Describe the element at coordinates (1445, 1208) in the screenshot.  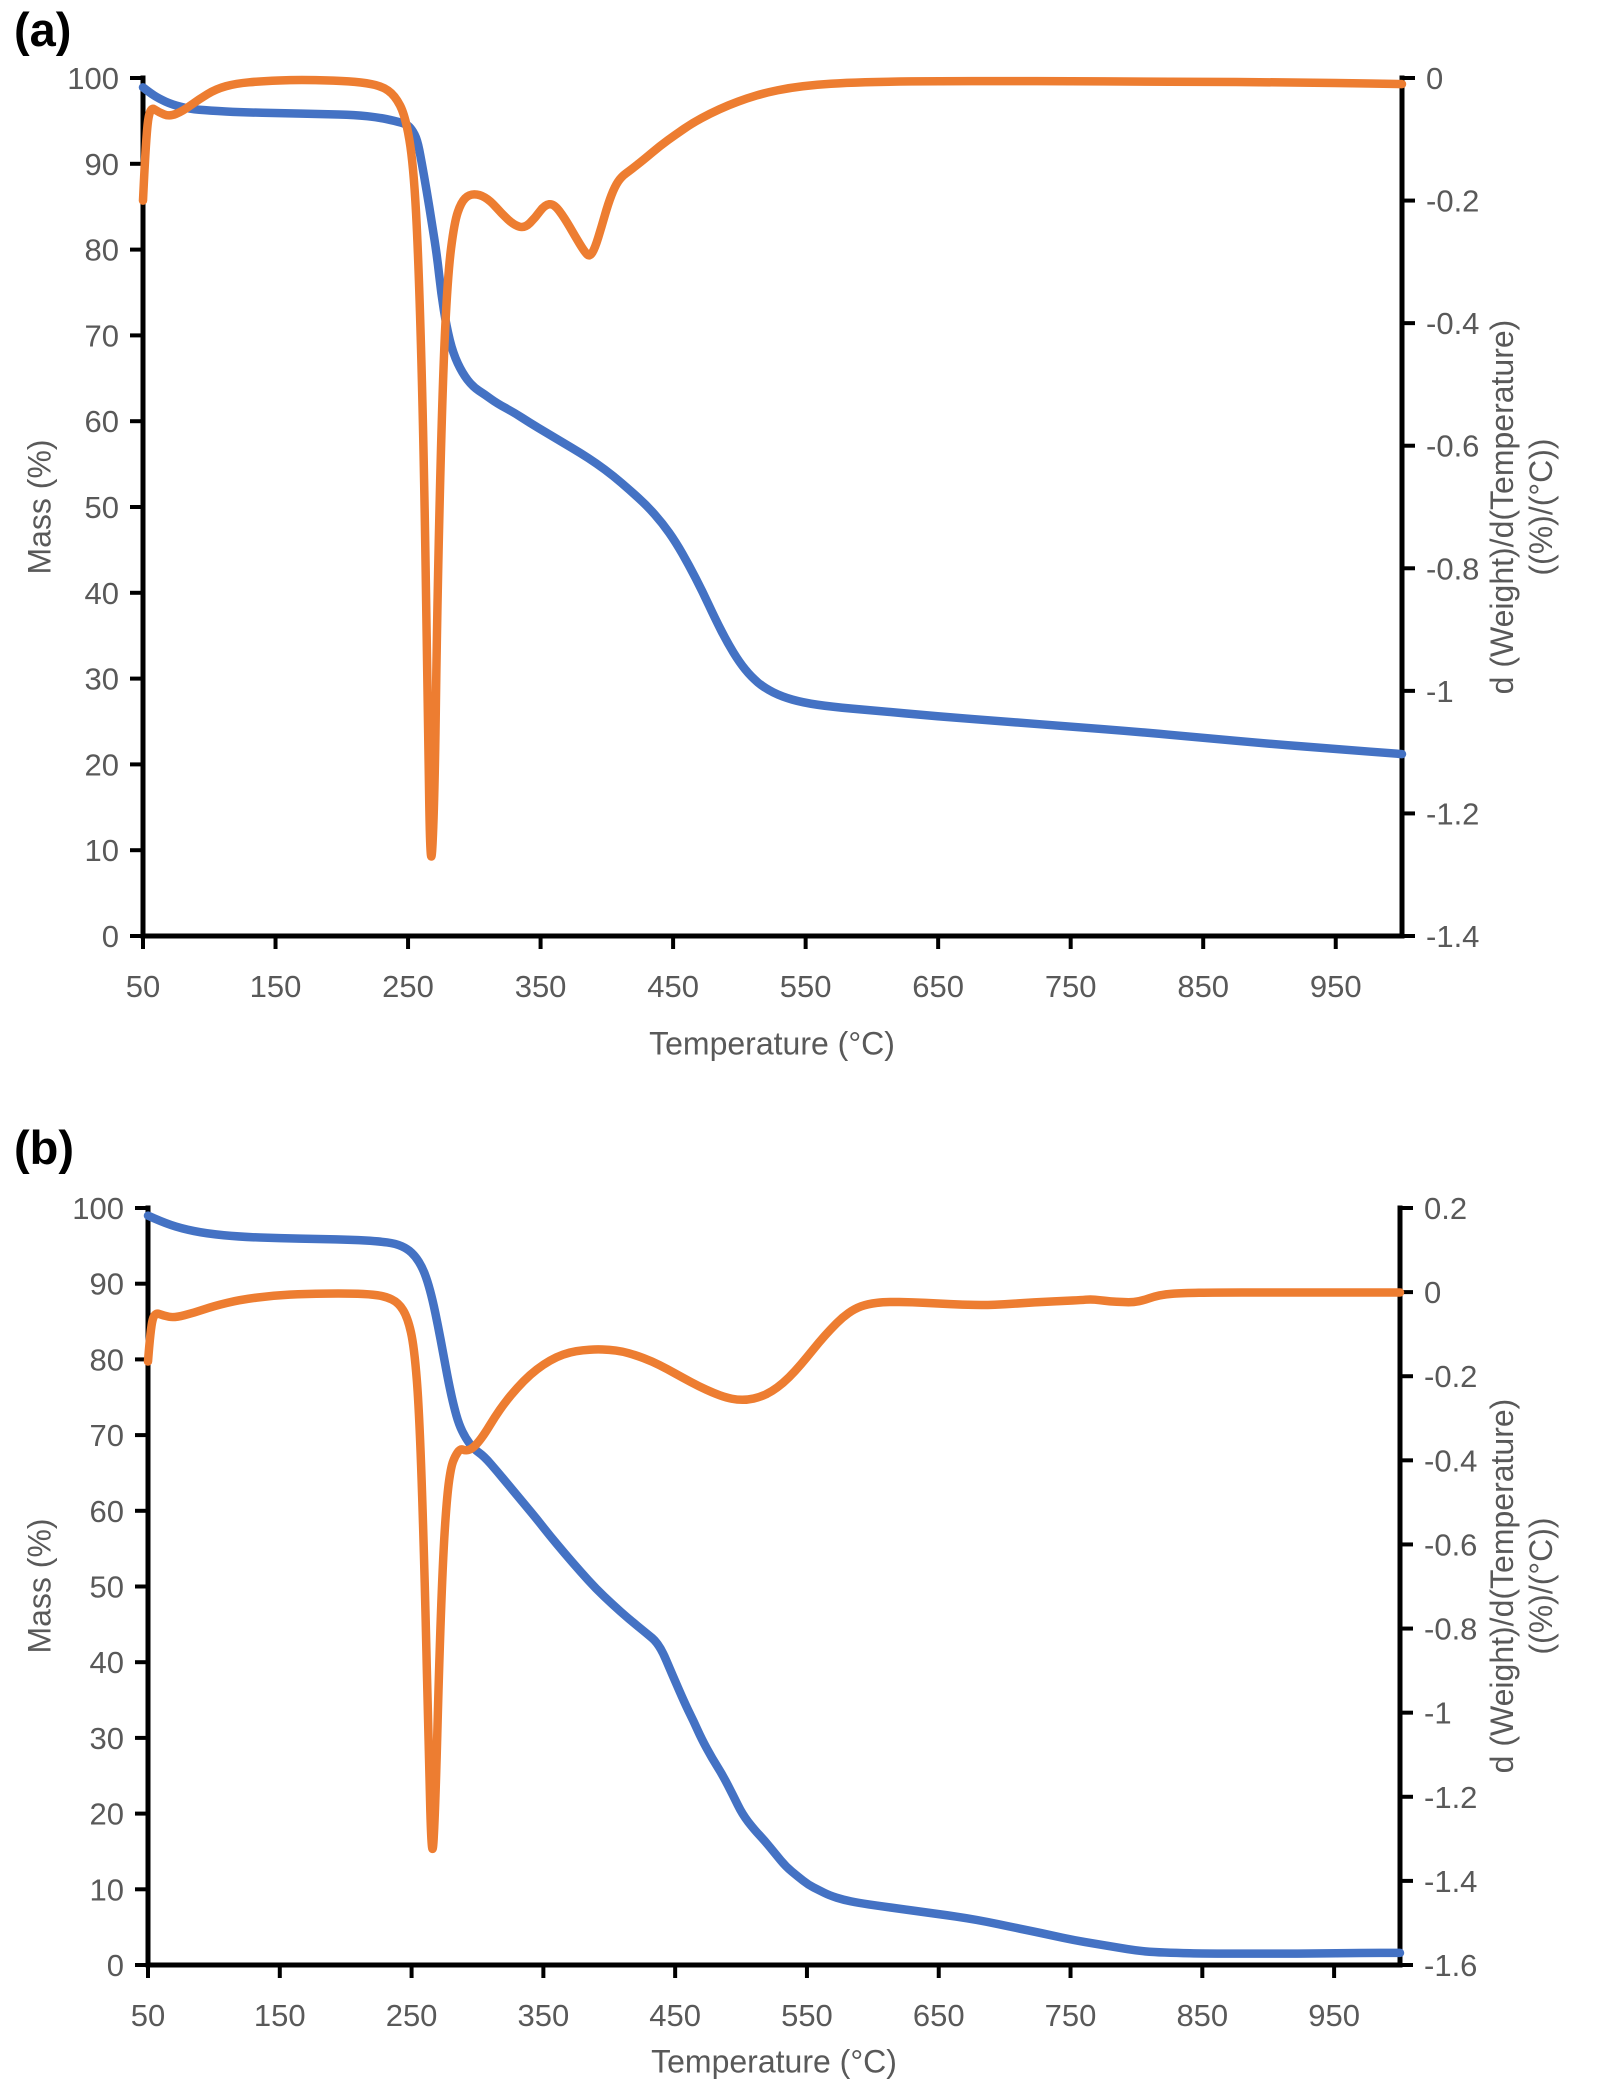
I see `y-right-tick-label: 0.2` at that location.